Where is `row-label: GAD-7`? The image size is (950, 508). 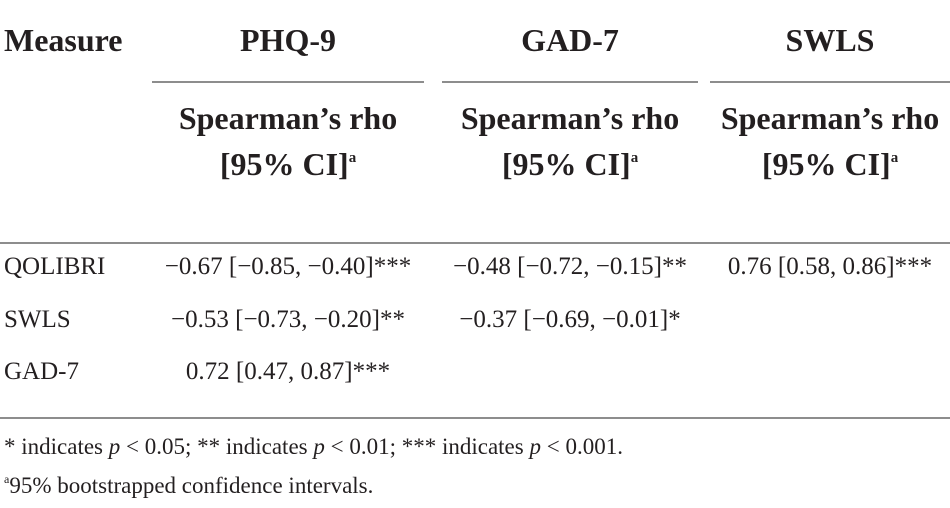
row-label: GAD-7 is located at coordinates (41, 371).